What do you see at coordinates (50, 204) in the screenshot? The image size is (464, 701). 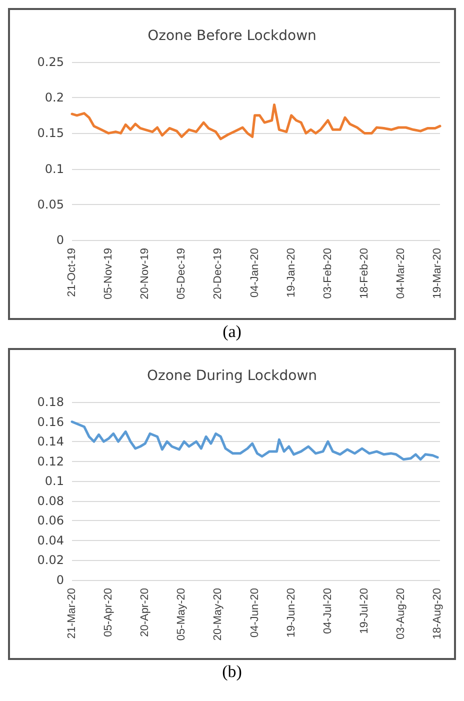 I see `y-tick-label: 0.05` at bounding box center [50, 204].